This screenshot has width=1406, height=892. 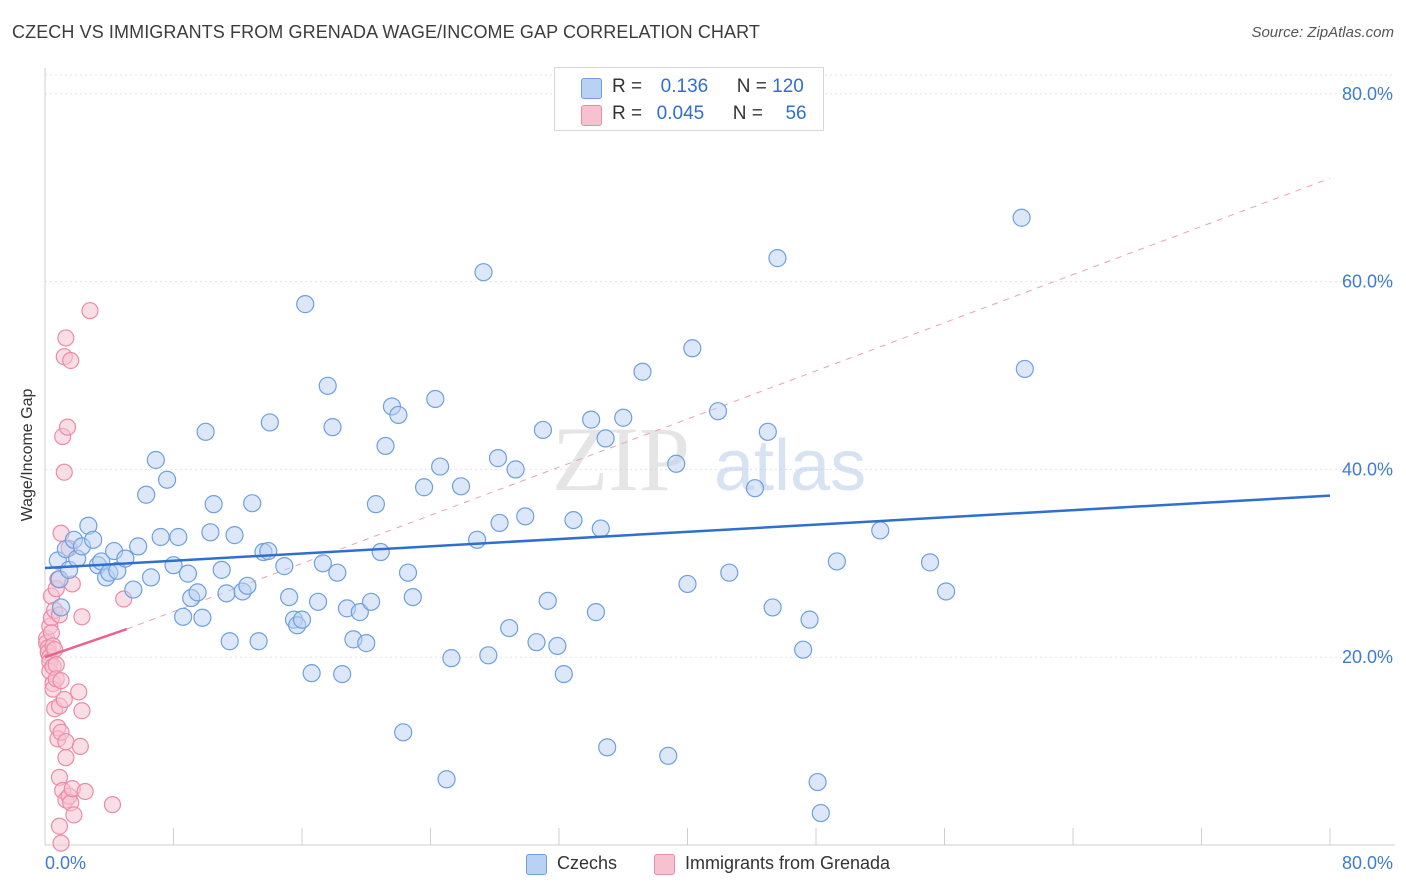 What do you see at coordinates (709, 459) in the screenshot?
I see `watermark: ZIP atlas` at bounding box center [709, 459].